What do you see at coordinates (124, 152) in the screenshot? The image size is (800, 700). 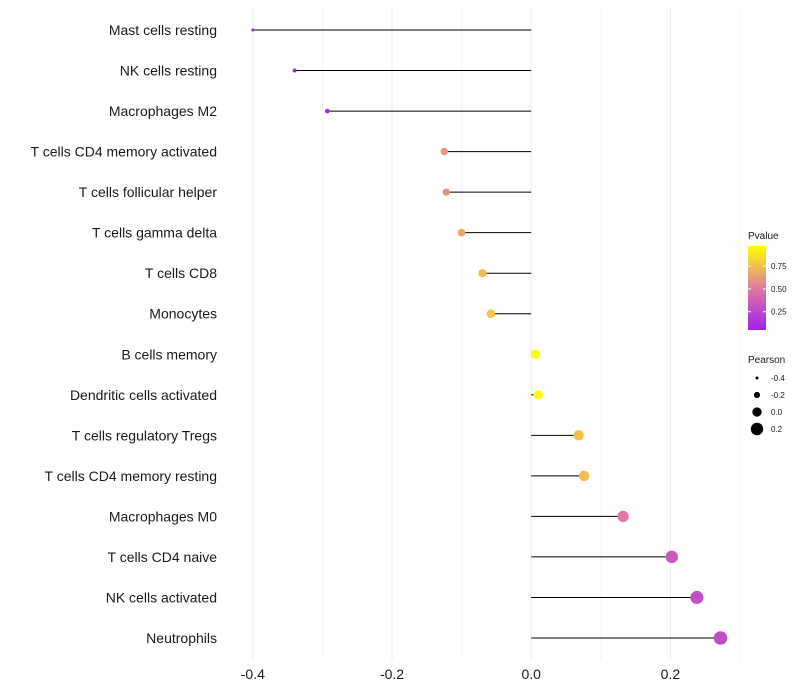 I see `category-label: T cells CD4 memory activated` at bounding box center [124, 152].